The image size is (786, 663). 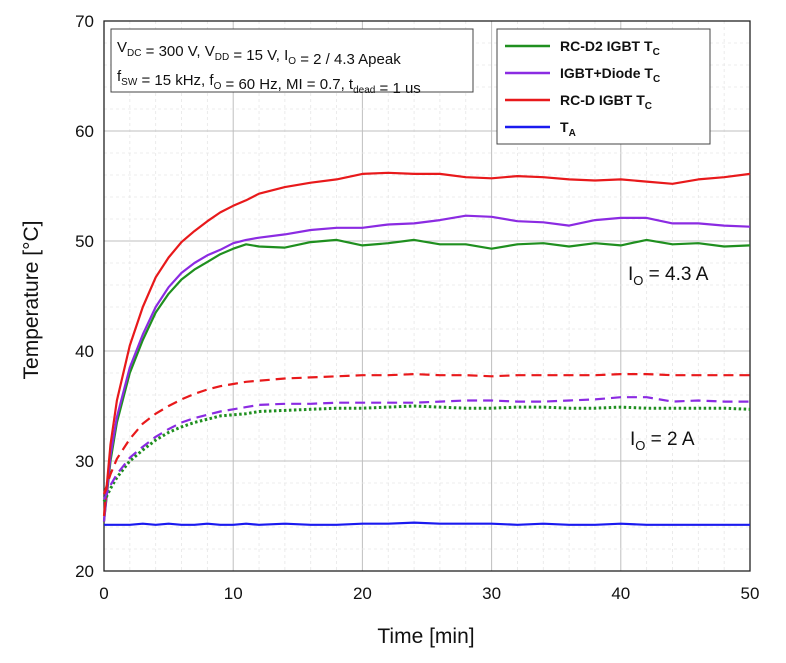 I want to click on y-tick-label: 20, so click(x=84, y=571).